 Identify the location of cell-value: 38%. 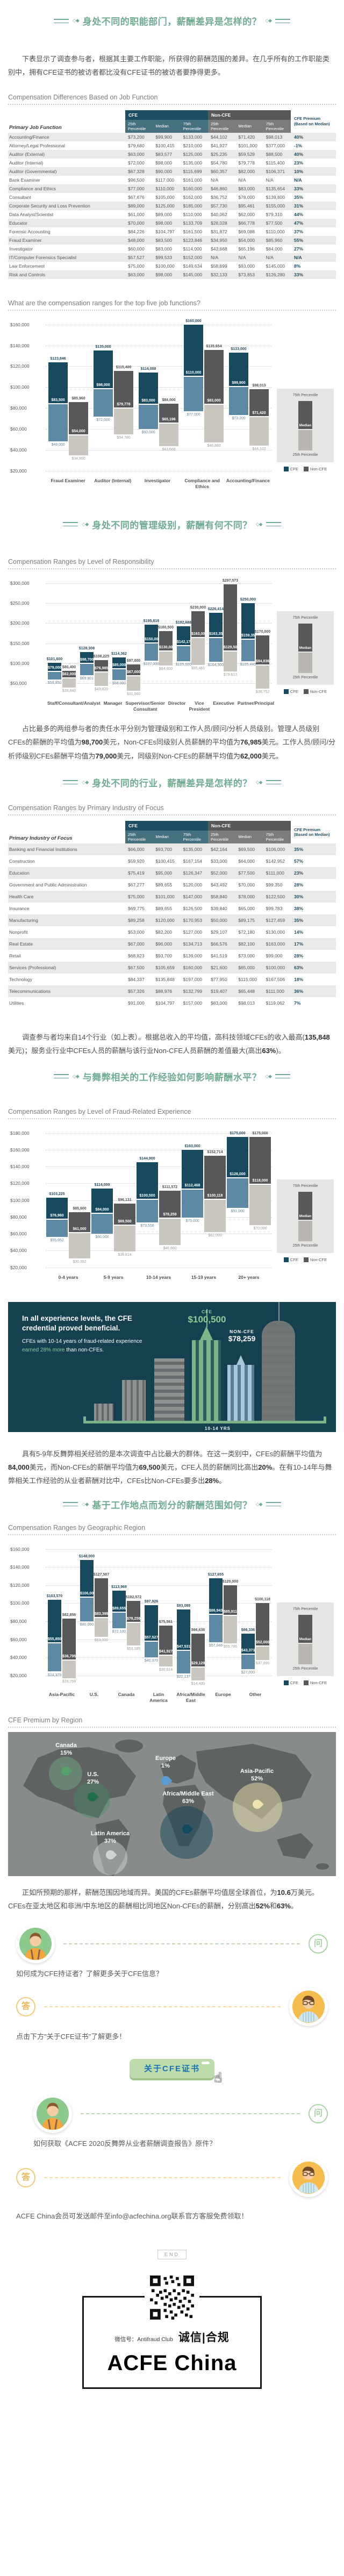
(299, 908).